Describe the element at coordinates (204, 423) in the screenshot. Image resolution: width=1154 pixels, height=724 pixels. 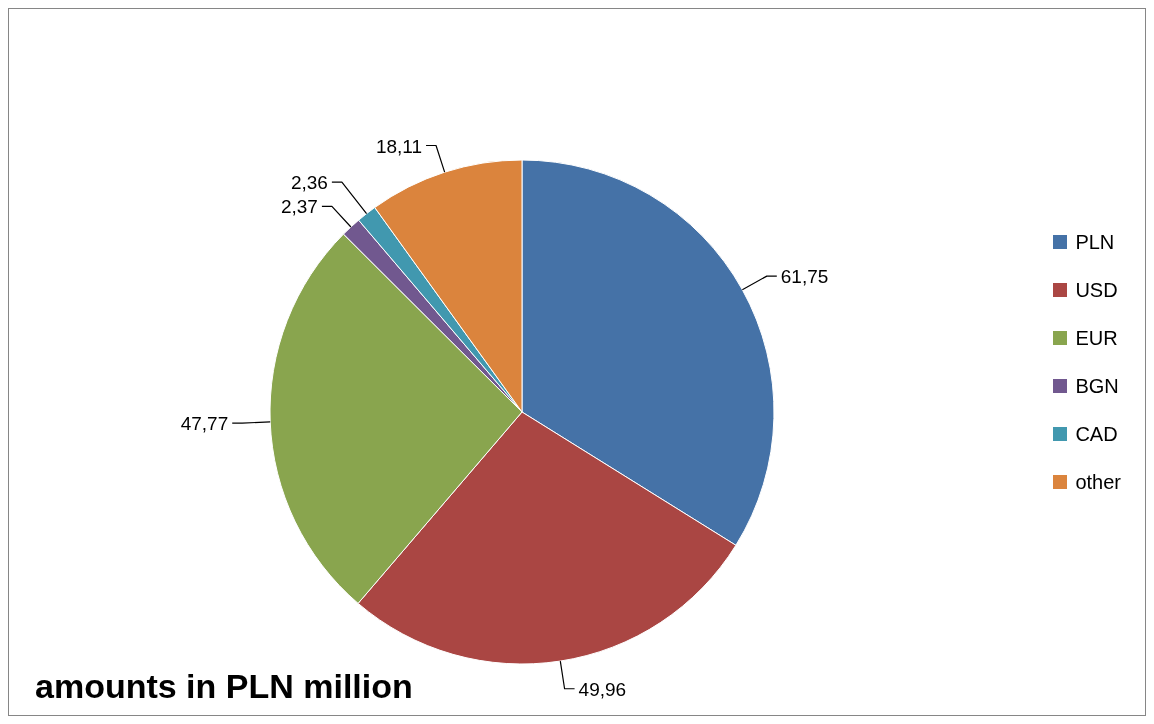
I see `data-label: 47,77` at that location.